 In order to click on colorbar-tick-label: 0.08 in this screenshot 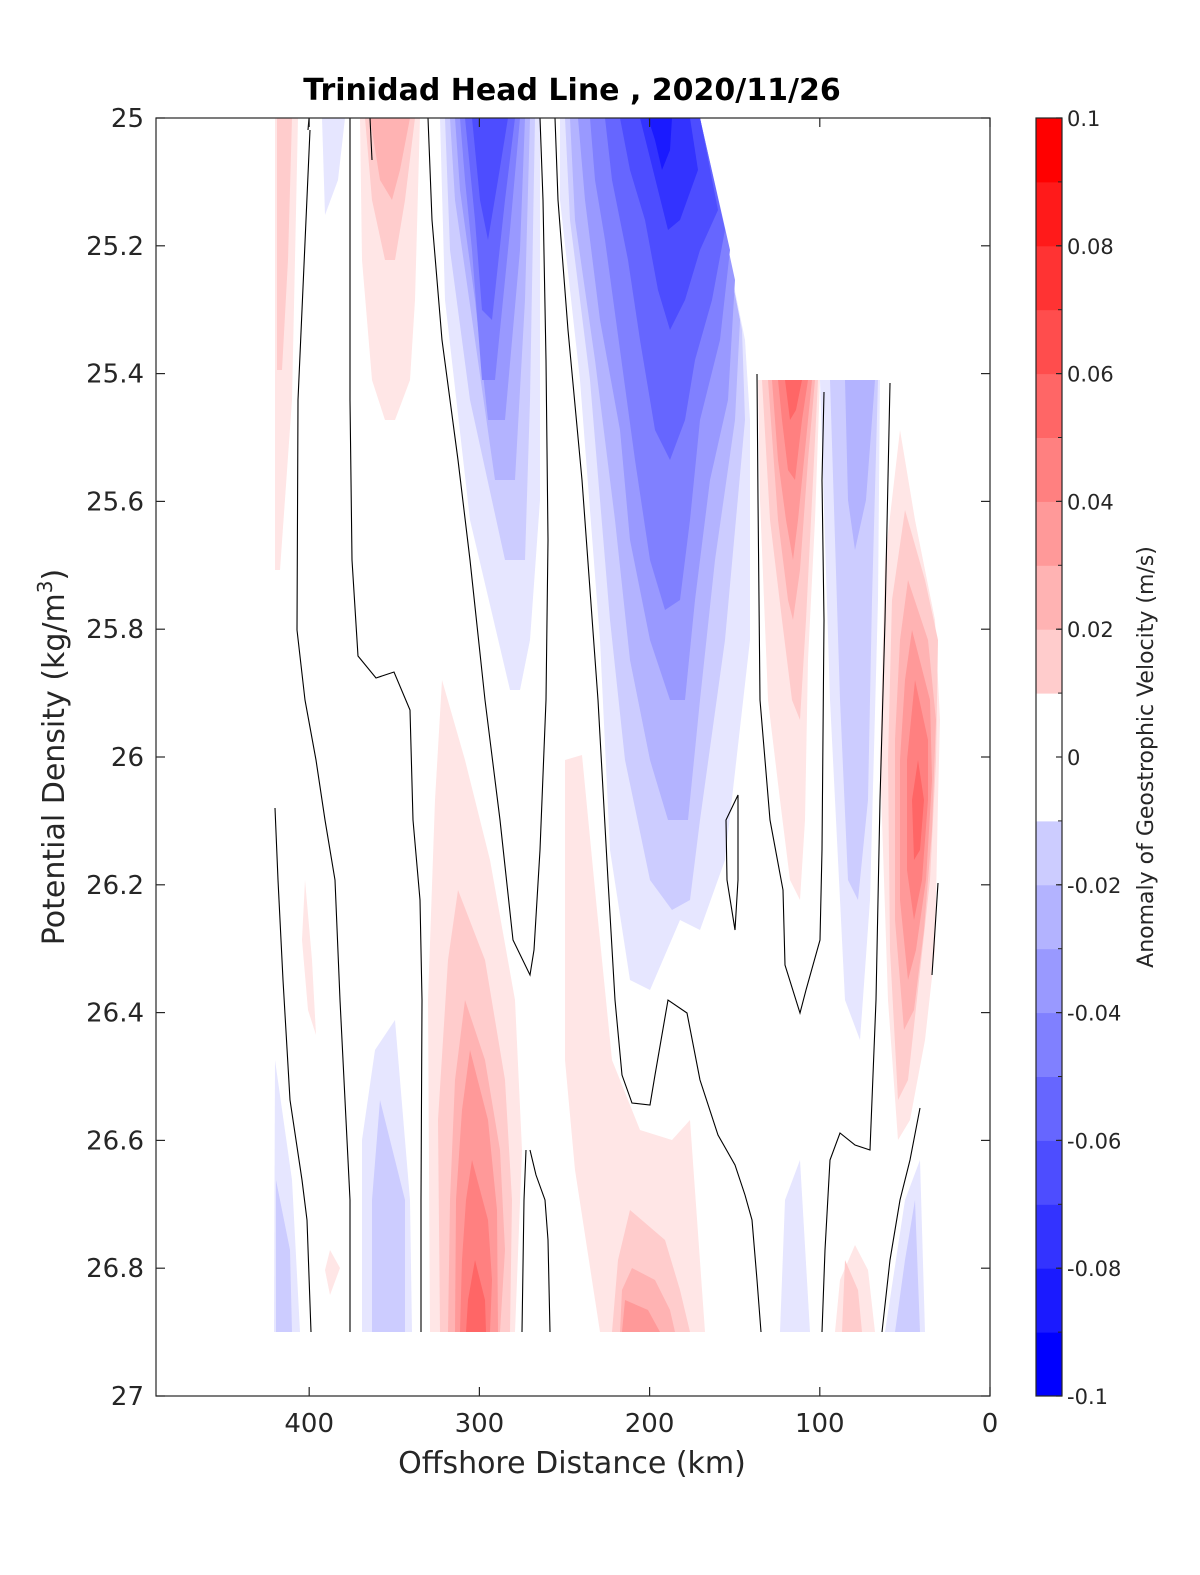, I will do `click(1090, 247)`.